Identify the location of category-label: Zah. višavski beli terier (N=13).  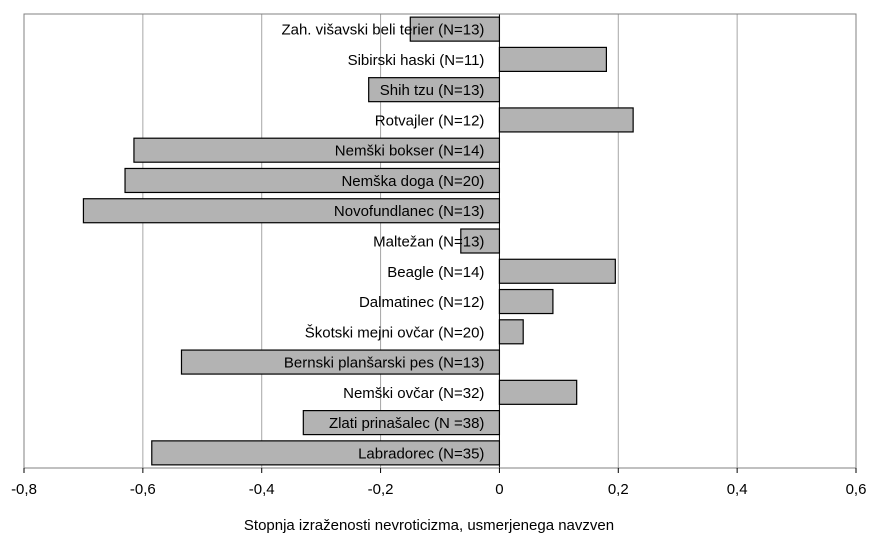
(382, 30).